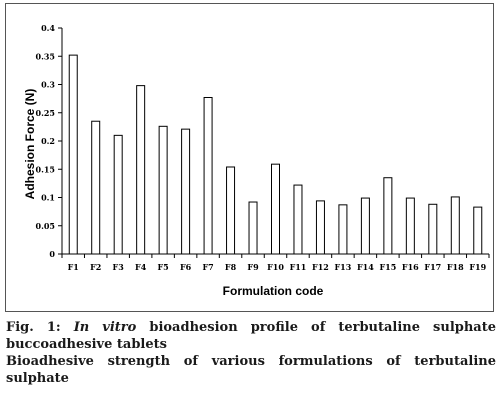  I want to click on x-tick-label: F15, so click(387, 267).